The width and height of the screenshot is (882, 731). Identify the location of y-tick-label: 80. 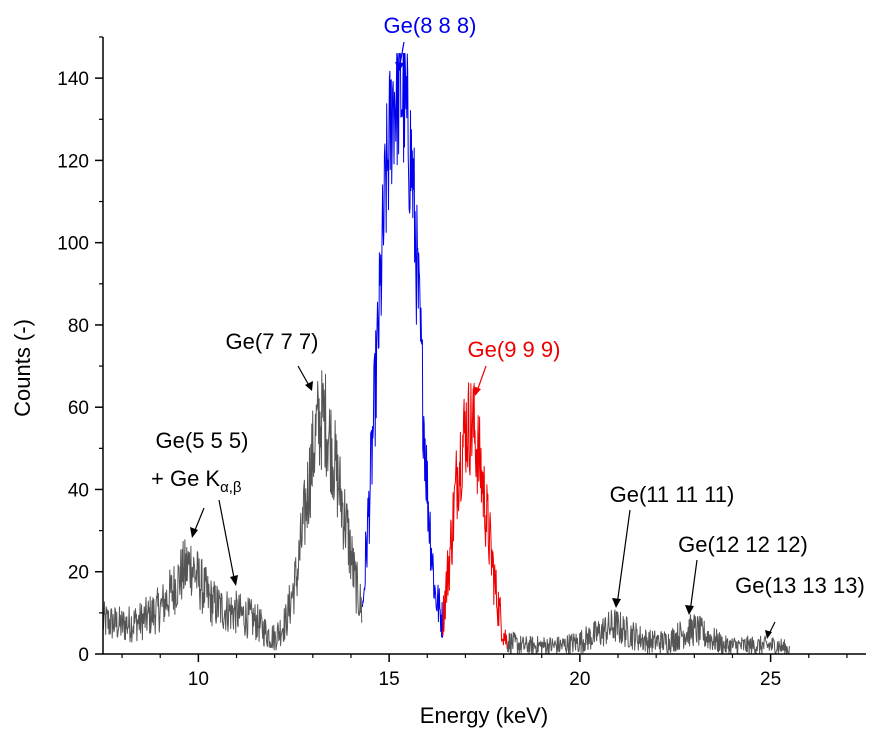
(78, 326).